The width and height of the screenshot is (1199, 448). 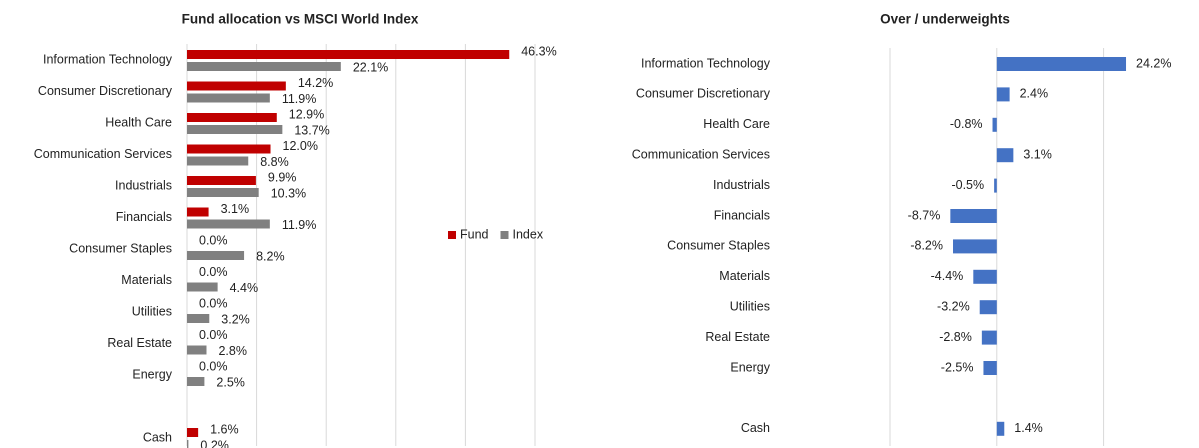 What do you see at coordinates (924, 215) in the screenshot?
I see `data-label: -8.7%` at bounding box center [924, 215].